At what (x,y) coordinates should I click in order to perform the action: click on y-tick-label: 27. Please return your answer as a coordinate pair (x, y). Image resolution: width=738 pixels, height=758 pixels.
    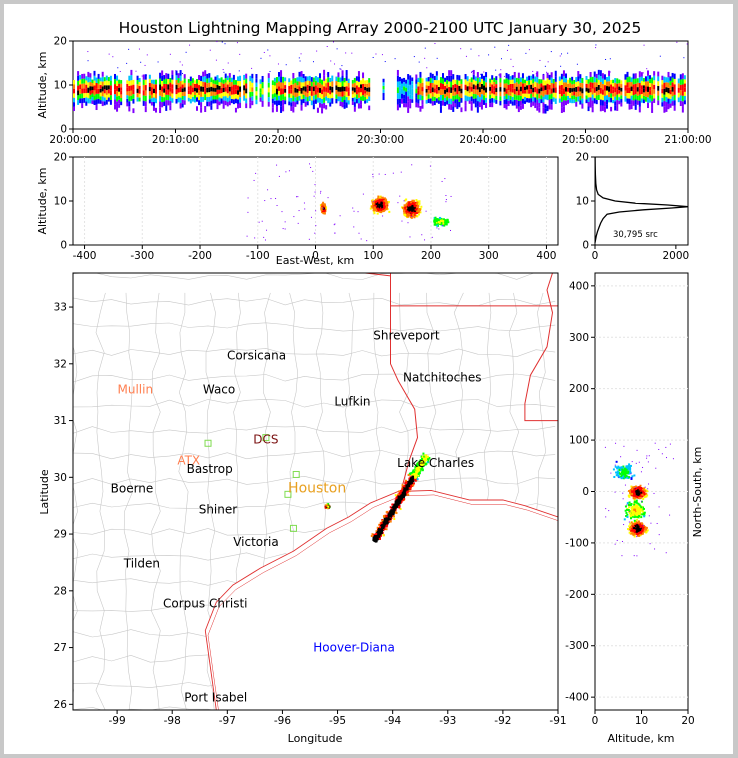
    Looking at the image, I should click on (60, 648).